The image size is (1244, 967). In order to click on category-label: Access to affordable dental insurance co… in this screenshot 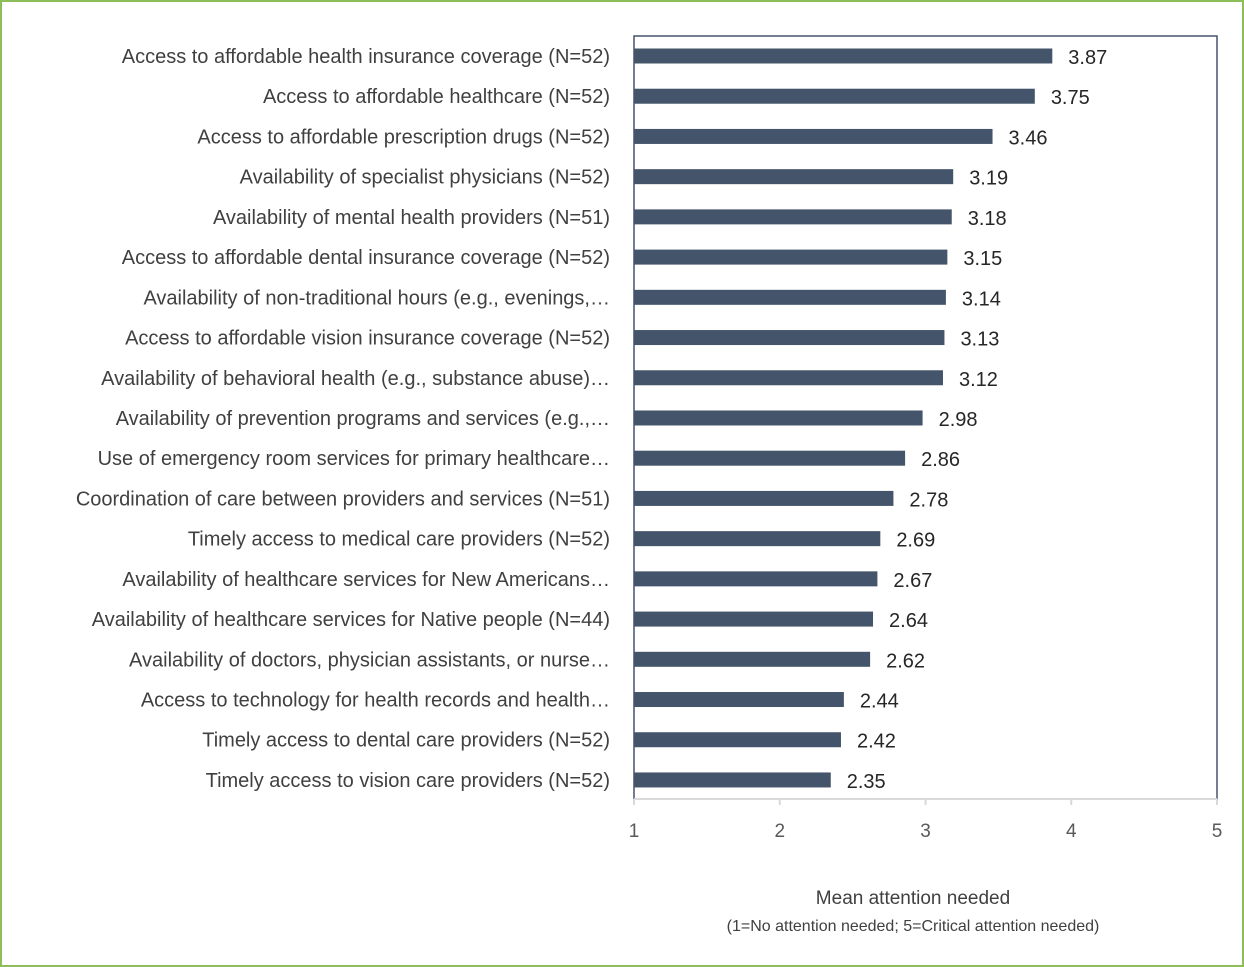, I will do `click(366, 258)`.